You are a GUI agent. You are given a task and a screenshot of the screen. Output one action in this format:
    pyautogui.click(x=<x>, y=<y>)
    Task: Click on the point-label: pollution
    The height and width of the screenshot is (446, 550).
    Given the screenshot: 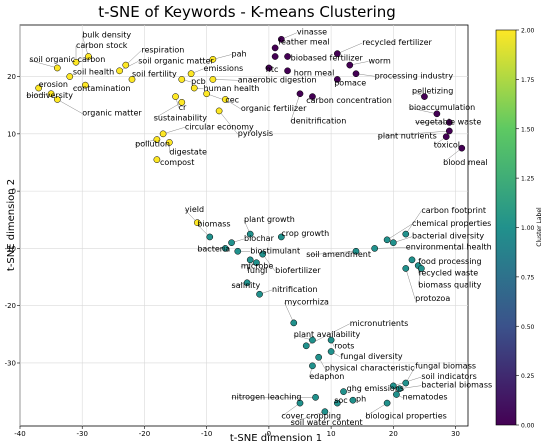 What is the action you would take?
    pyautogui.click(x=152, y=143)
    